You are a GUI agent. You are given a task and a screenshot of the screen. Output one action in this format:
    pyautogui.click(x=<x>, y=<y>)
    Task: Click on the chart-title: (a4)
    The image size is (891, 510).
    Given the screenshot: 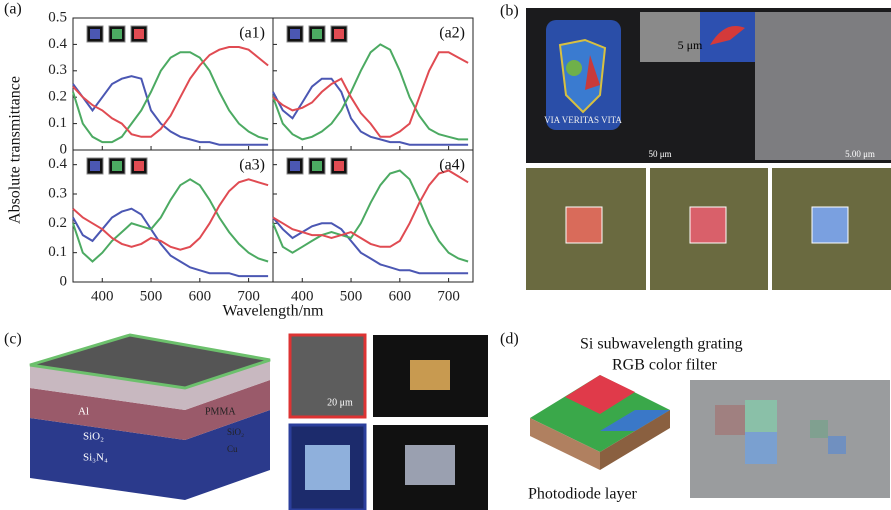 What is the action you would take?
    pyautogui.click(x=452, y=165)
    